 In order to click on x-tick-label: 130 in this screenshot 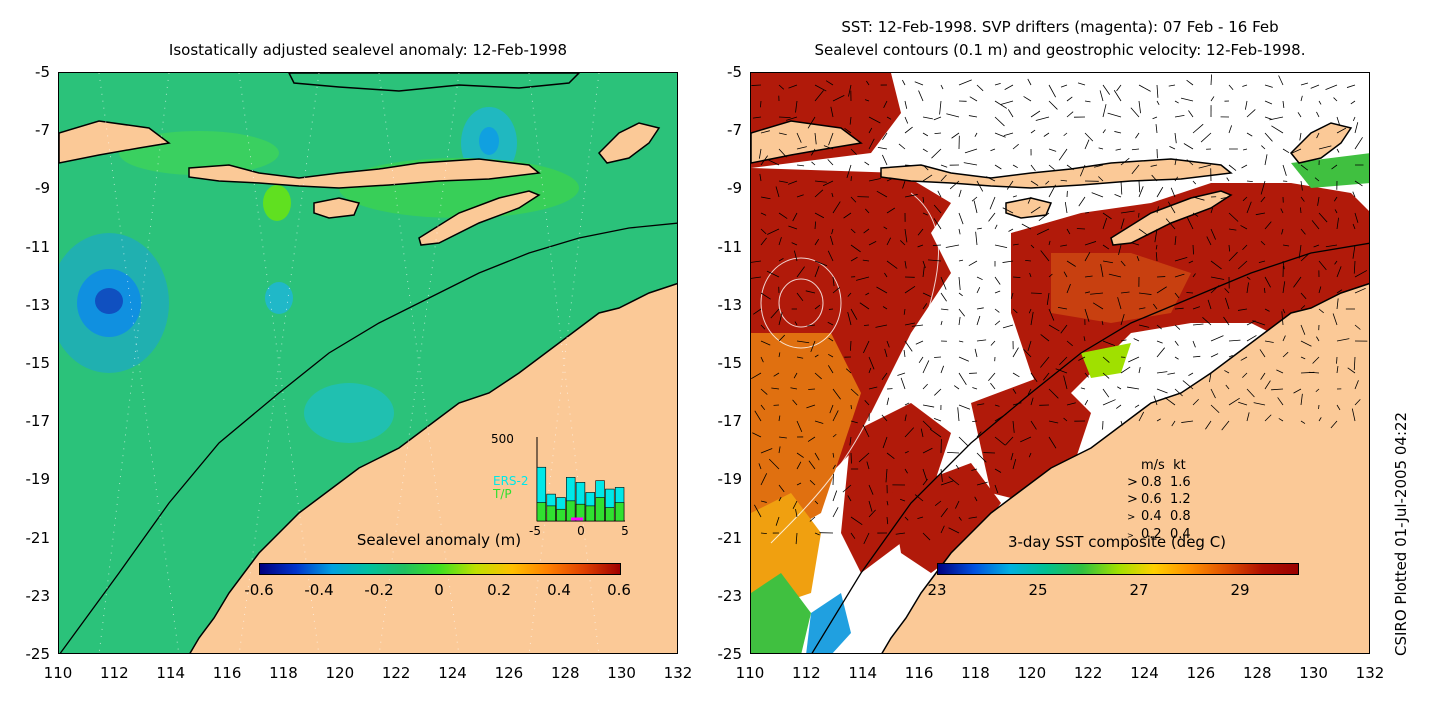, I will do `click(621, 673)`.